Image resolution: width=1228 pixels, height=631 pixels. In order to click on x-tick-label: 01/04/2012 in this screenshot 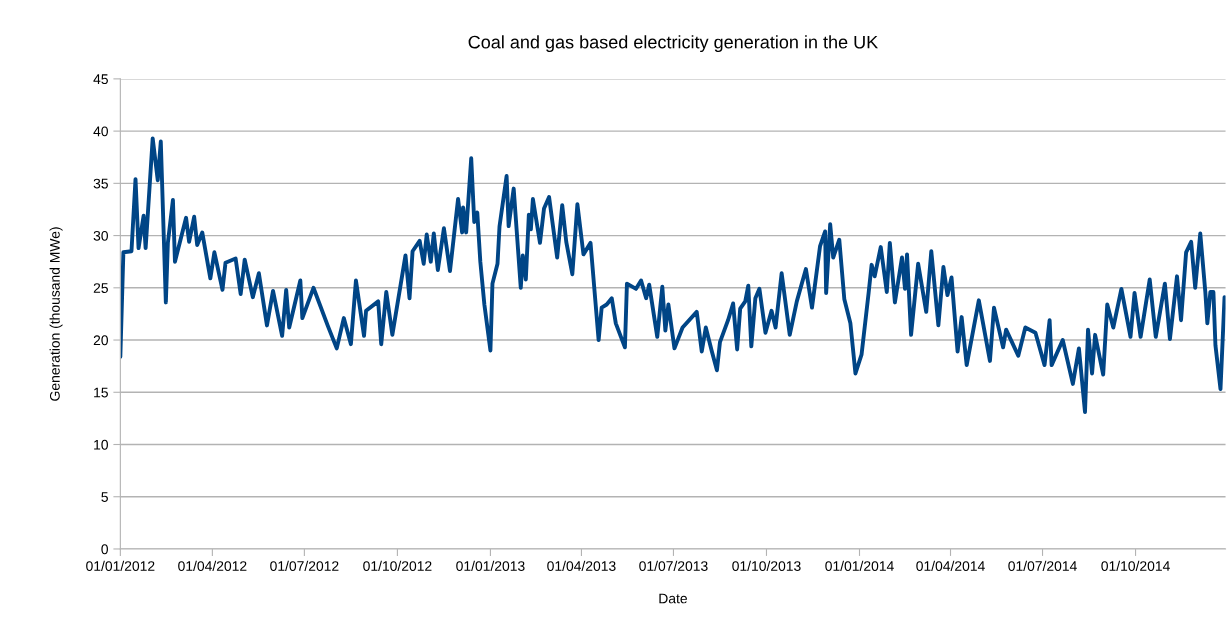, I will do `click(212, 565)`.